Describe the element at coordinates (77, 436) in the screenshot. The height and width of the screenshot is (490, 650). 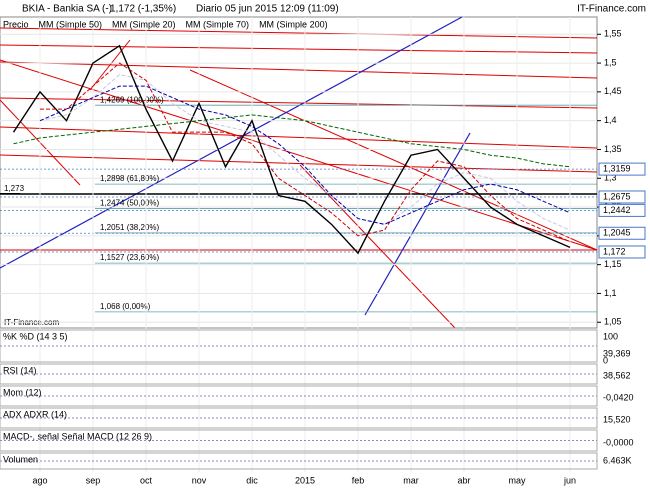
I see `panel-label: MACD-, señal Señal MACD (12 26 9)` at that location.